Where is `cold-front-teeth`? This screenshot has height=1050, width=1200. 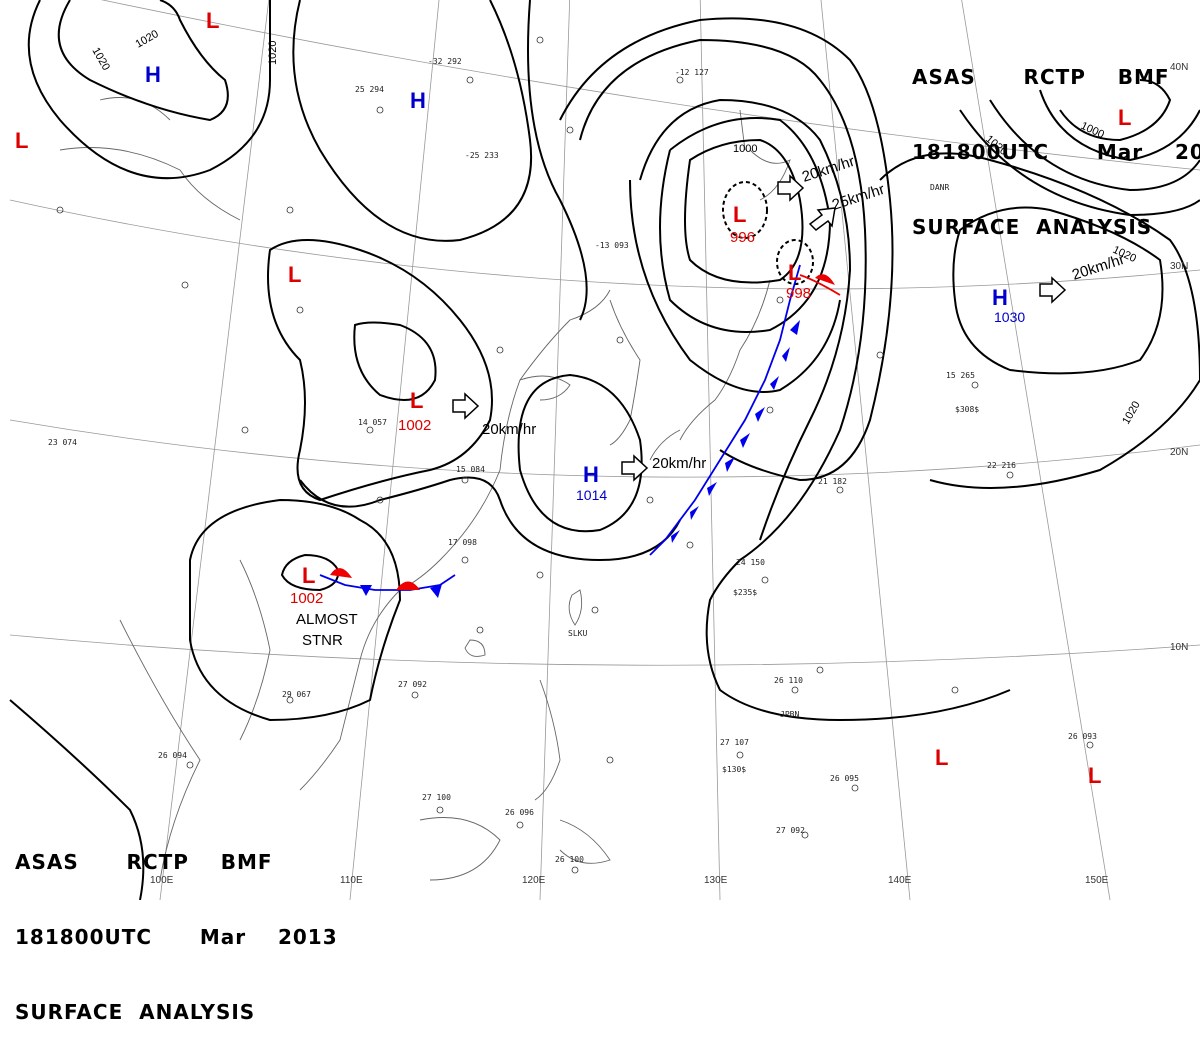 cold-front-teeth is located at coordinates (735, 431).